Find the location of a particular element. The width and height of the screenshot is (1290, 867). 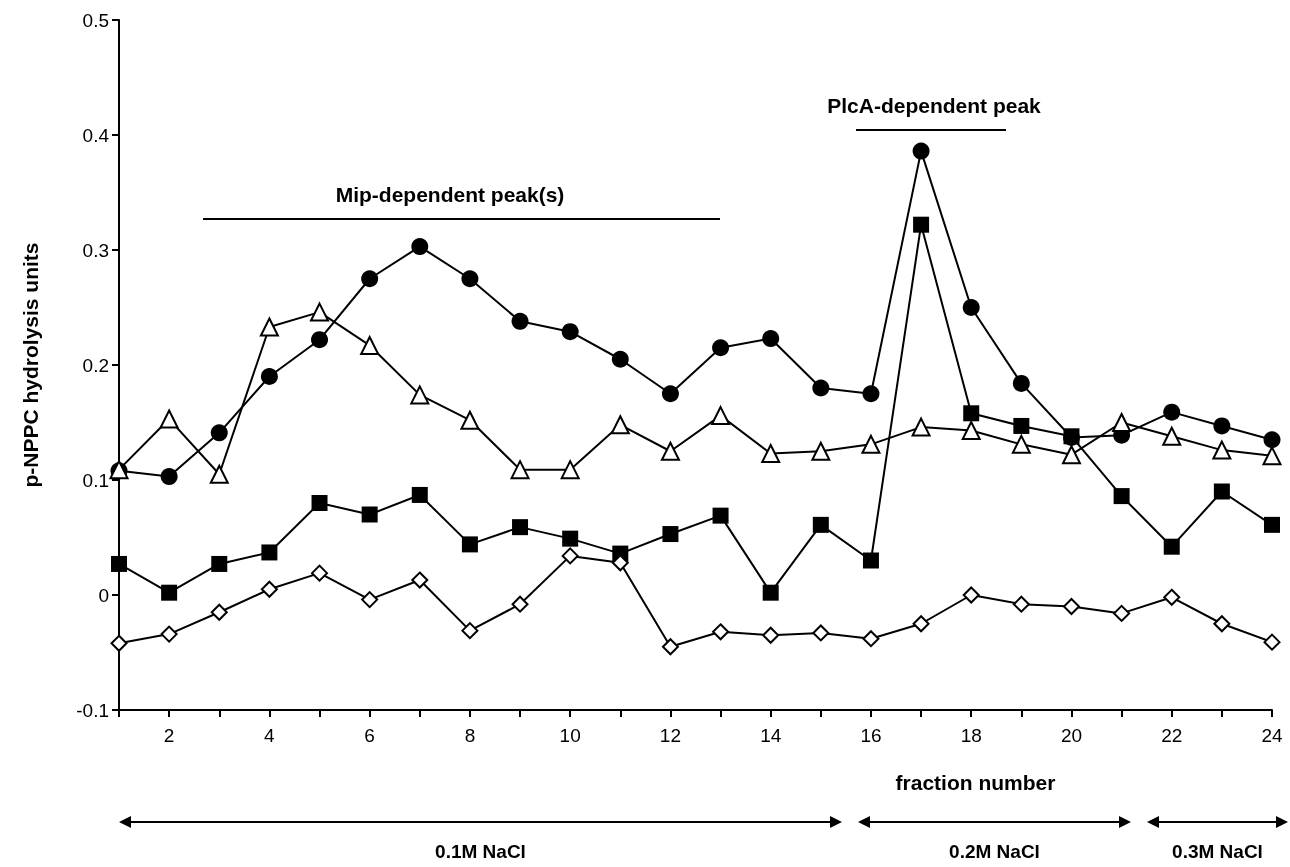

x-tick-label: 10 is located at coordinates (570, 735).